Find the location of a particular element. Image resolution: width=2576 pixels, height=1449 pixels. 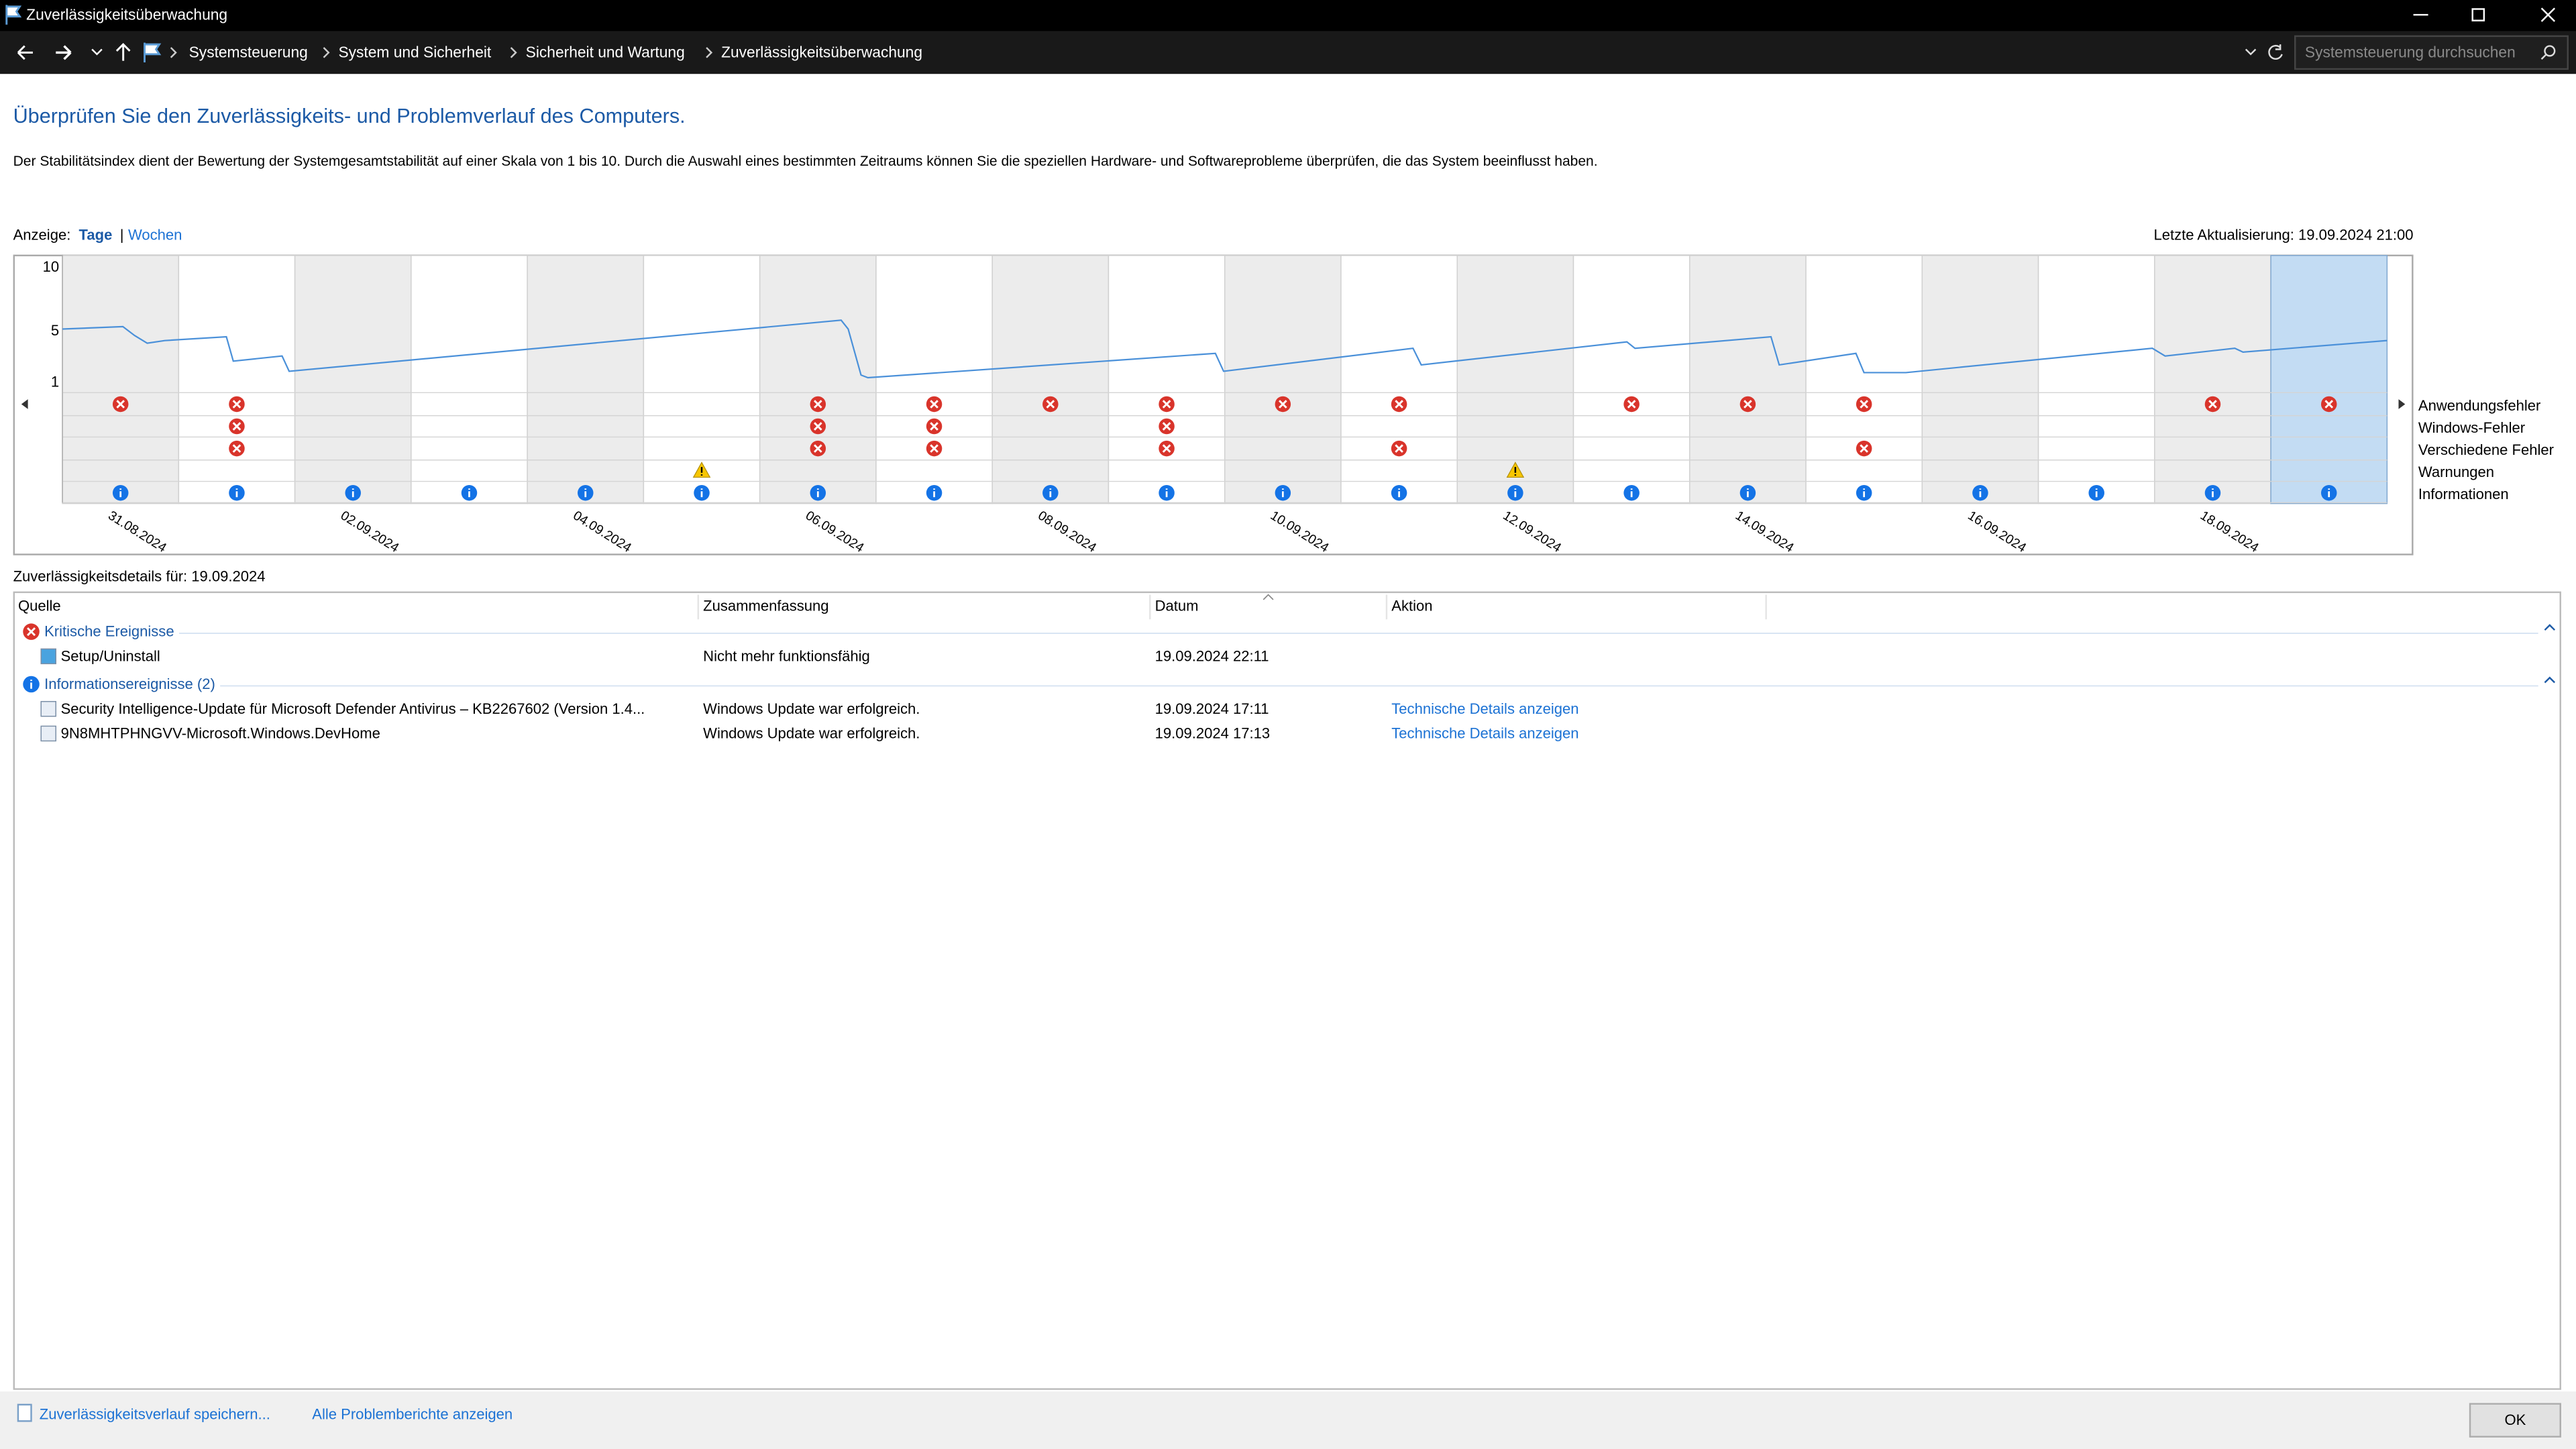

row-label: Verschiedene Fehler is located at coordinates (2486, 449).